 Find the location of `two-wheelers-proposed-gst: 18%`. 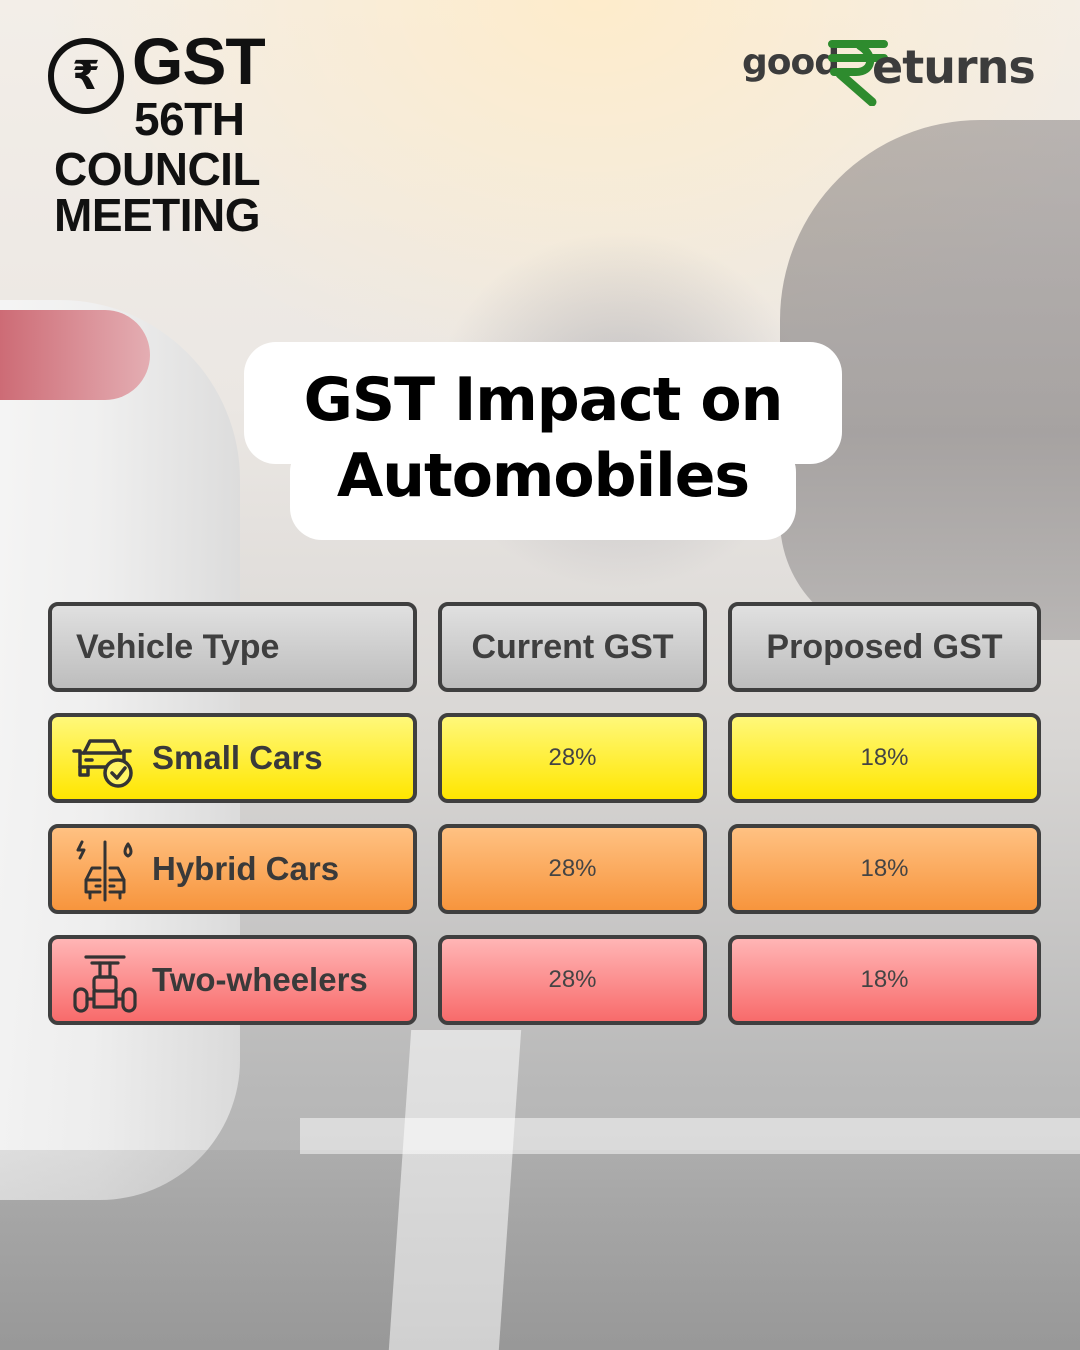

two-wheelers-proposed-gst: 18% is located at coordinates (884, 980).